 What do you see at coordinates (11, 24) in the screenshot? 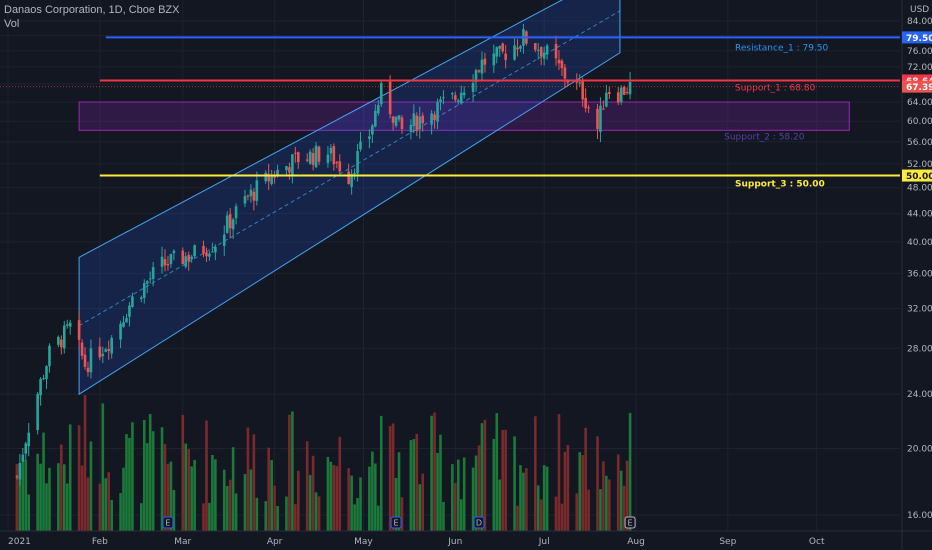
I see `volume-label: Vol` at bounding box center [11, 24].